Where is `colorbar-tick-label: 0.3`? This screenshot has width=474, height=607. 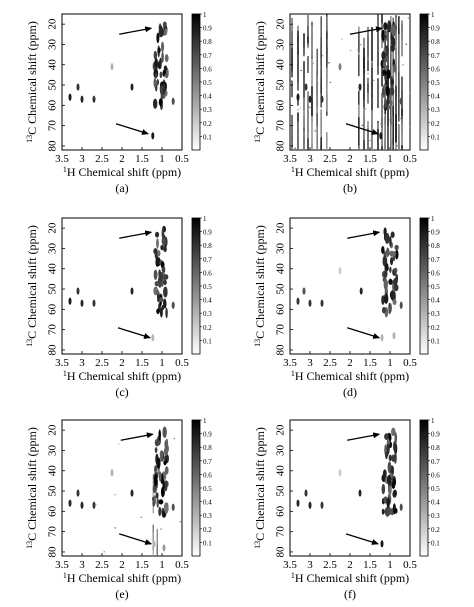 colorbar-tick-label: 0.3 is located at coordinates (435, 314).